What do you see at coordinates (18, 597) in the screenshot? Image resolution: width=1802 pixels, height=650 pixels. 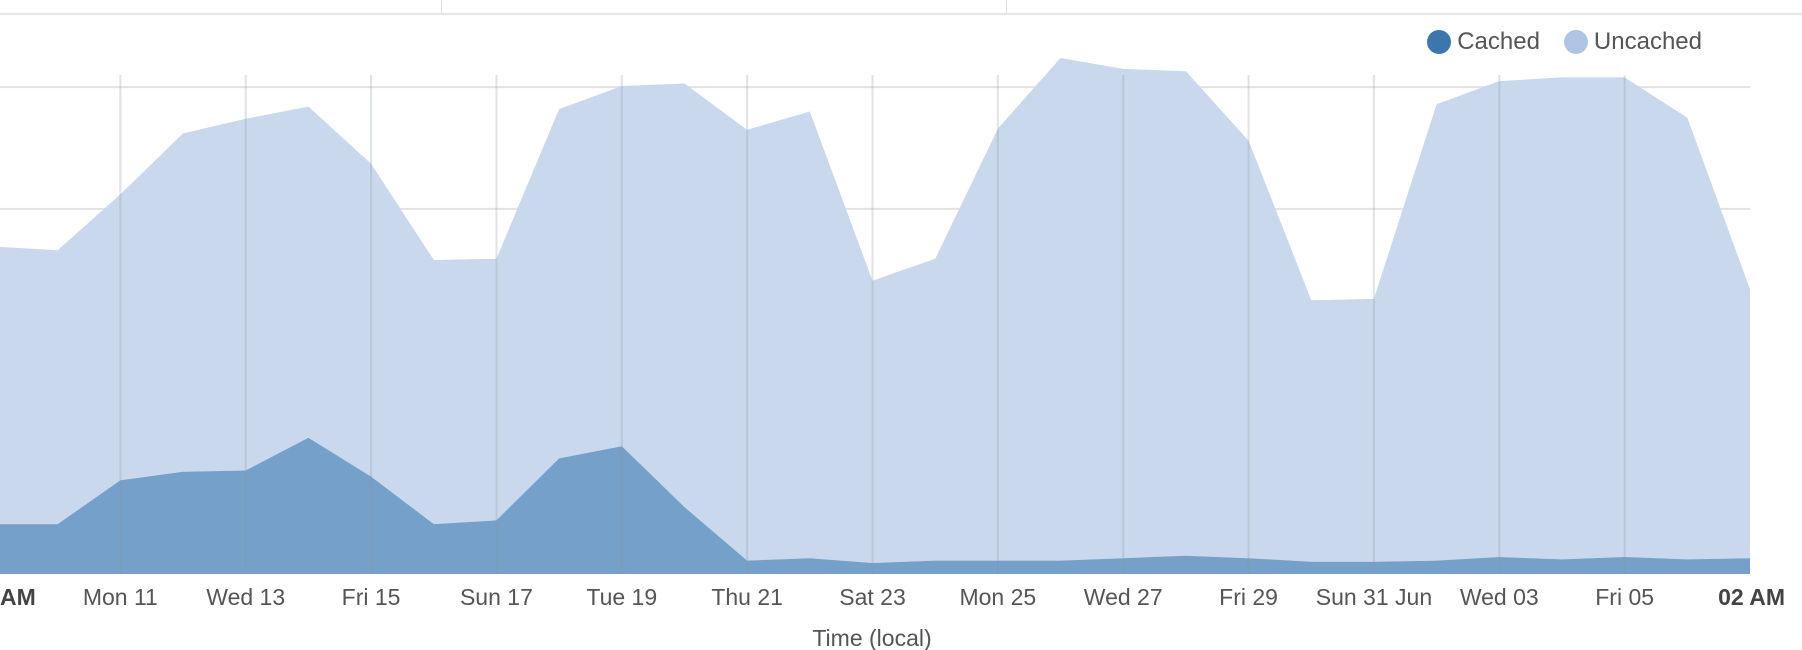 I see `x-tick-label: AM` at bounding box center [18, 597].